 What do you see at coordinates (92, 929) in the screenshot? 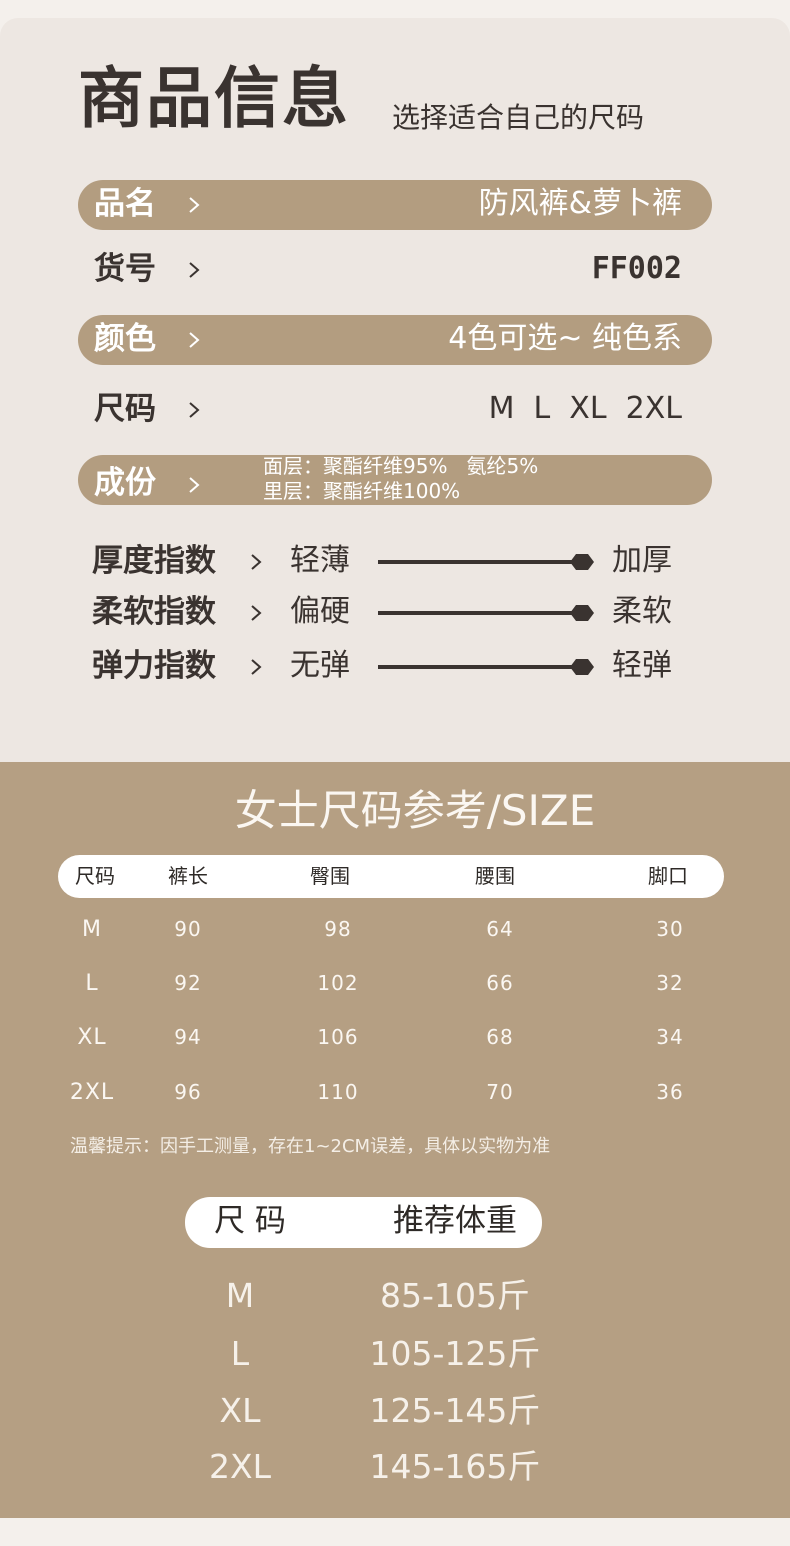
I see `size-cell: M` at bounding box center [92, 929].